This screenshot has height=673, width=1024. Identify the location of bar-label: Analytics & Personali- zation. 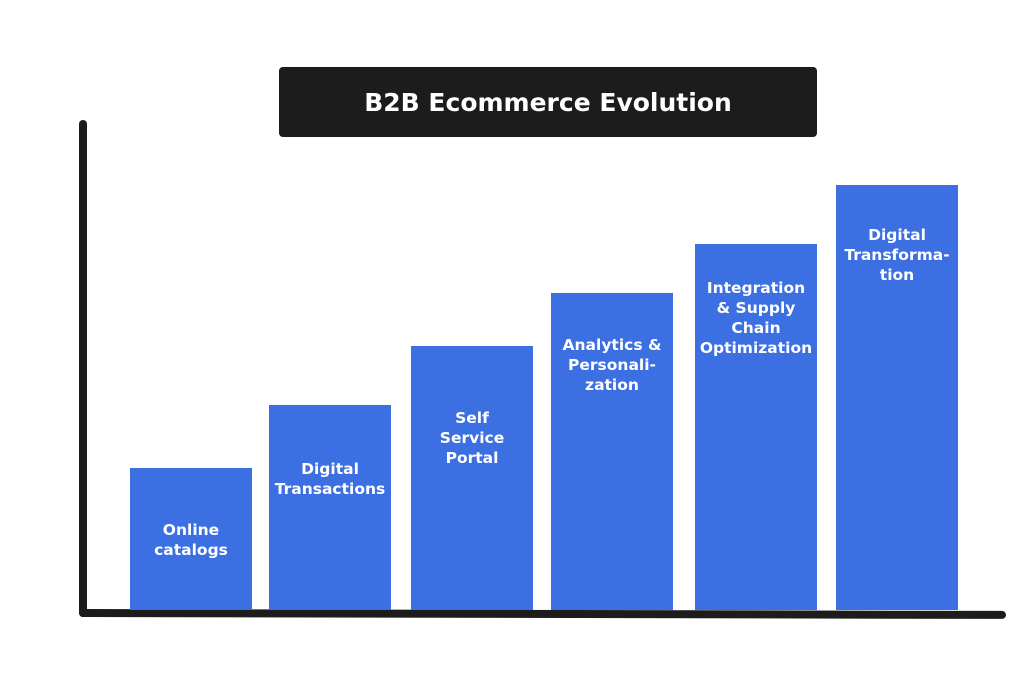
(612, 364).